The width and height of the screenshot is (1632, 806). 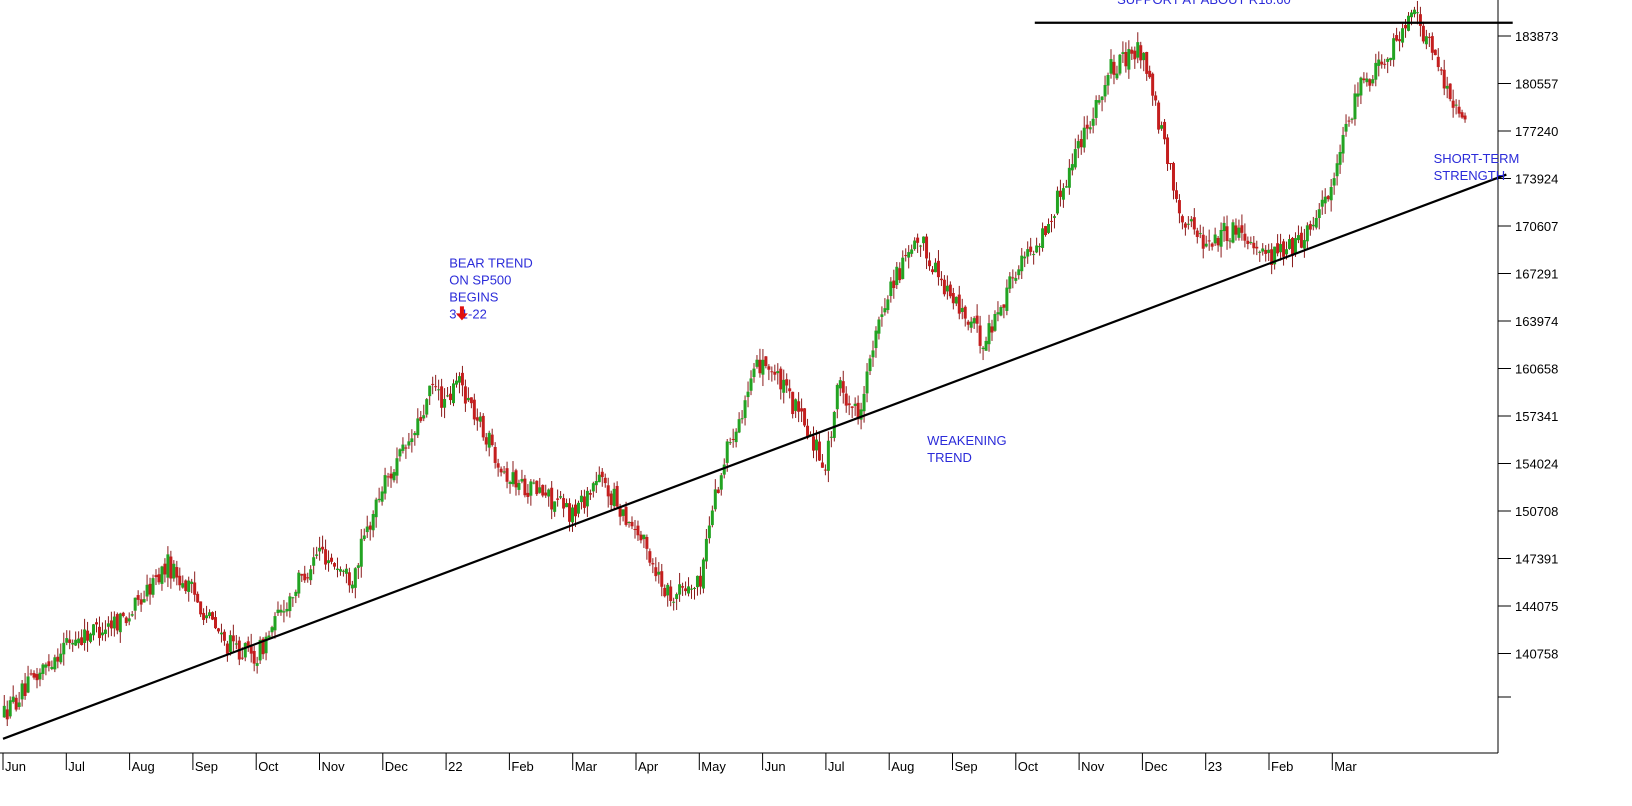 I want to click on weakening-trend-note: WEAKENING TREND, so click(x=966, y=449).